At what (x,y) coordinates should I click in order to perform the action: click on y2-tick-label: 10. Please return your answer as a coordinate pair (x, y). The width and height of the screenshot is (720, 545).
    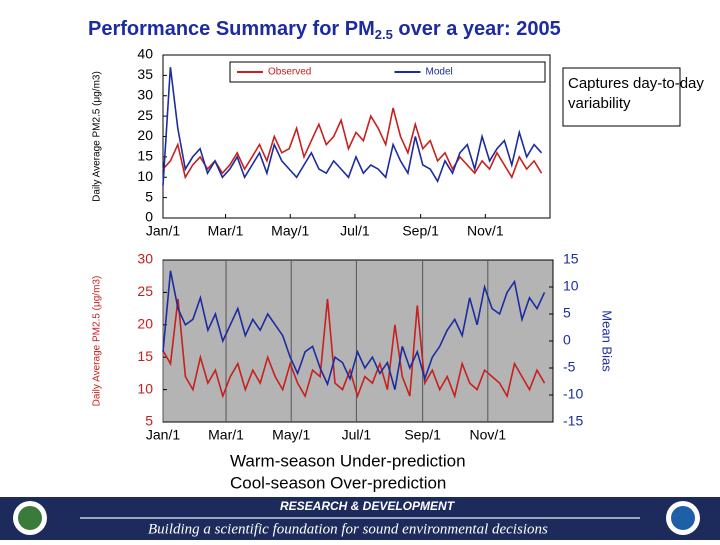
    Looking at the image, I should click on (571, 286).